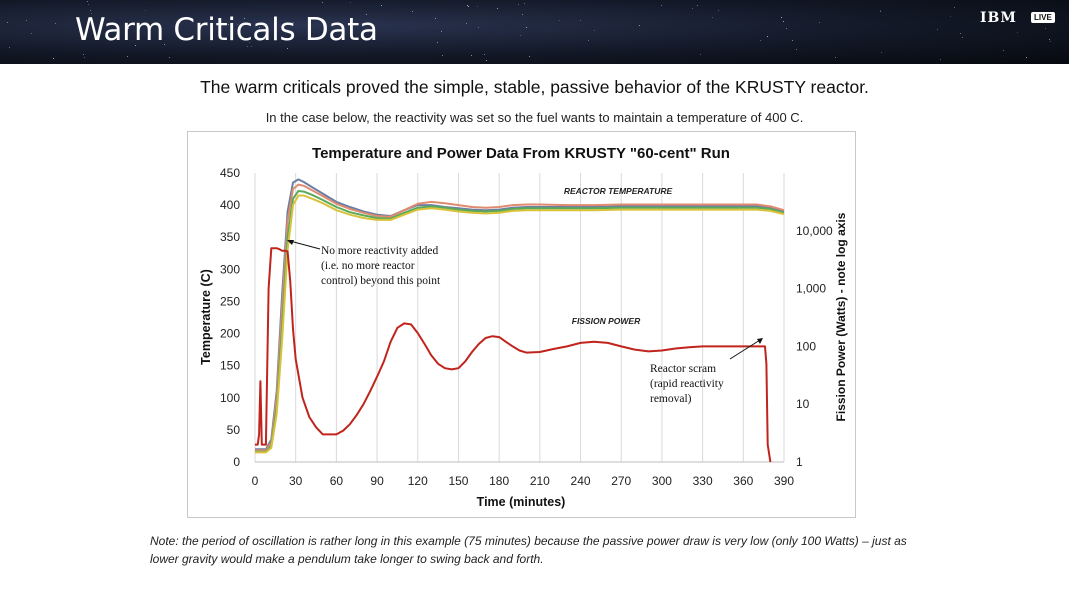 The image size is (1069, 600). Describe the element at coordinates (799, 462) in the screenshot. I see `y2-tick-label: 1` at that location.